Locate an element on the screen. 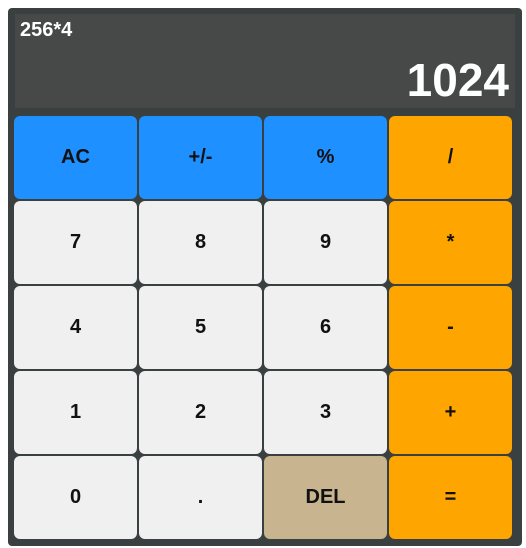 This screenshot has height=548, width=526. digit-7-button: 7 is located at coordinates (75, 242).